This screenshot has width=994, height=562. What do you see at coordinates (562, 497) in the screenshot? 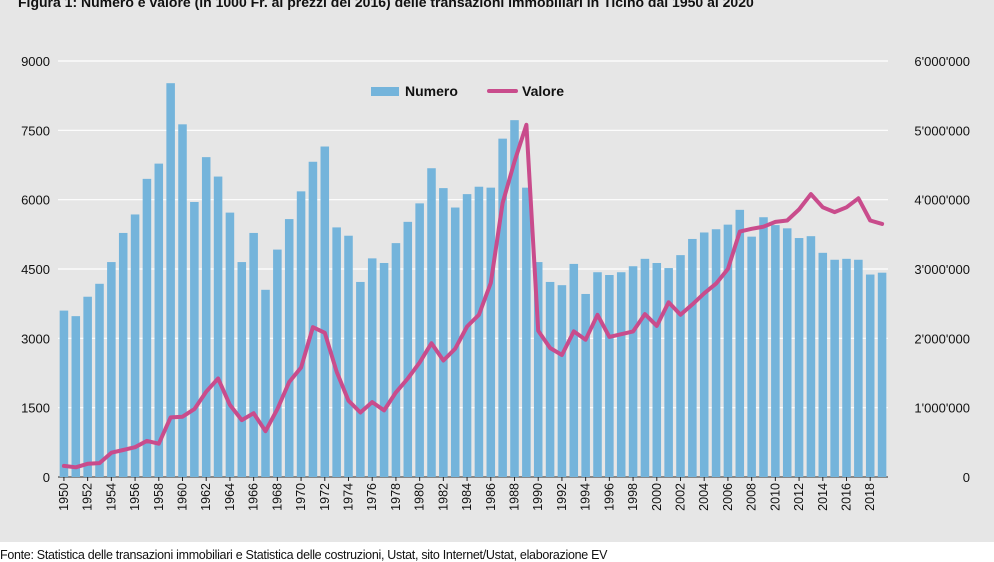
I see `x-tick-label: 1992` at bounding box center [562, 497].